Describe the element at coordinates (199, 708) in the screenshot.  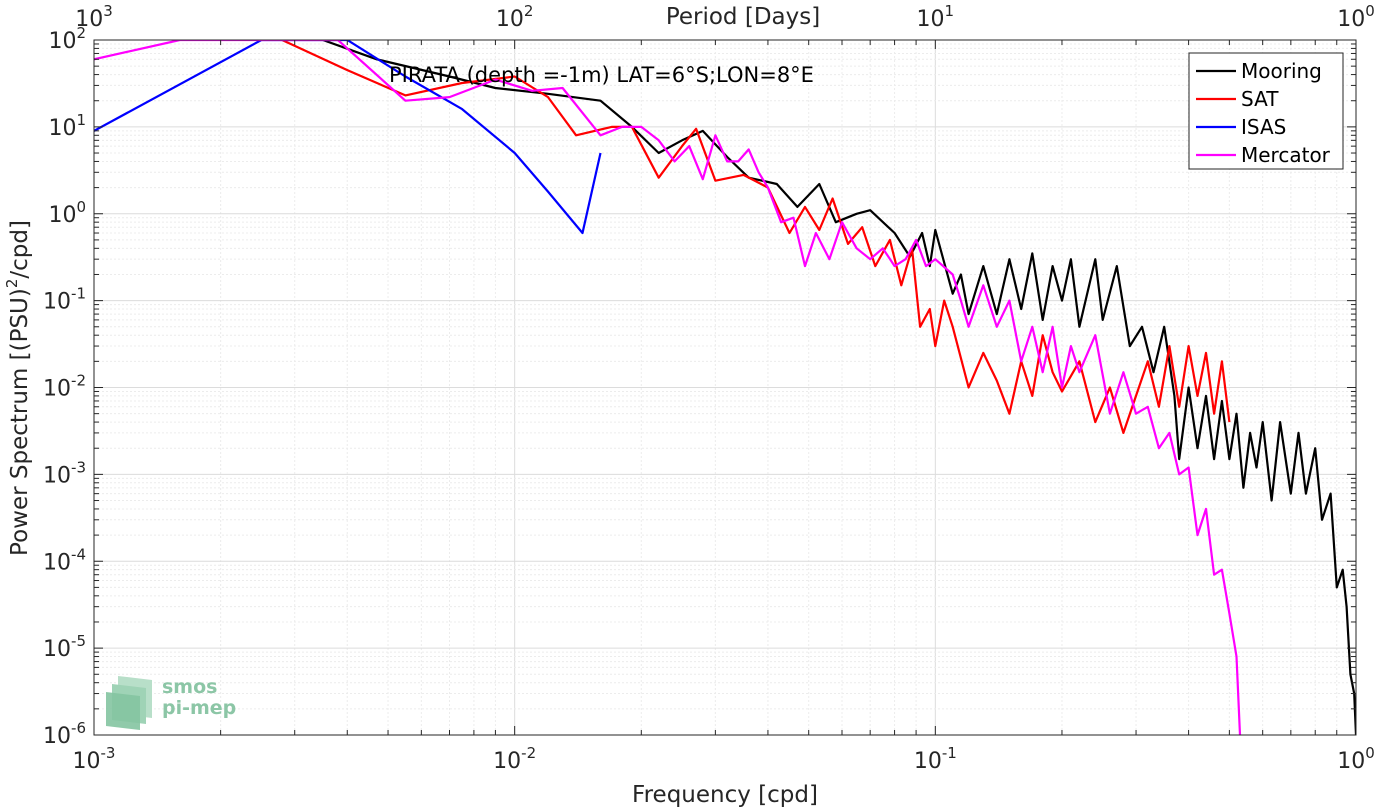
I see `logo-text-pi-mep: pi-mep` at that location.